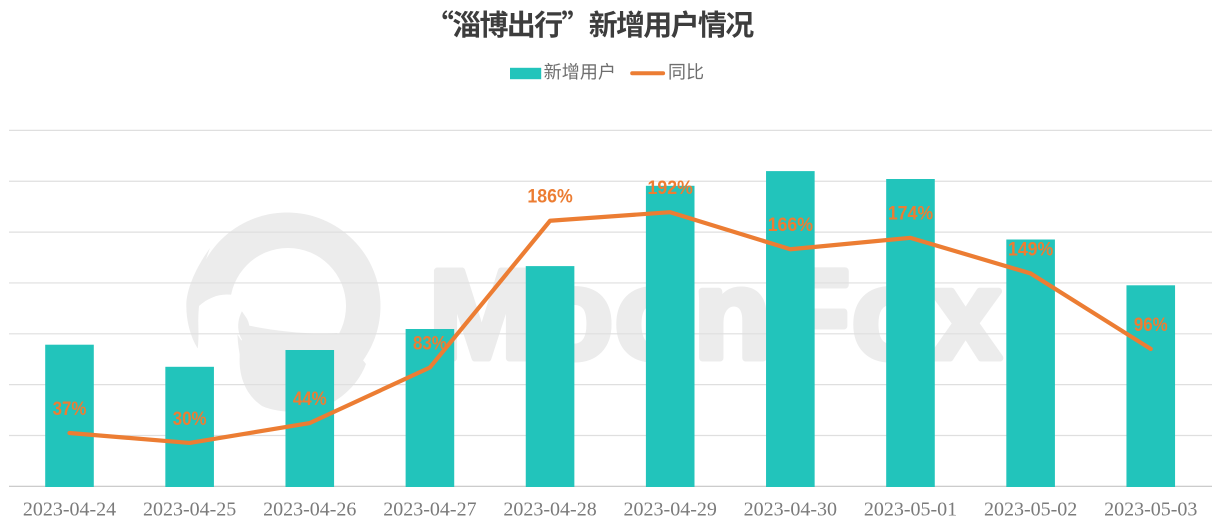 The image size is (1219, 531). What do you see at coordinates (430, 343) in the screenshot?
I see `svg-text: 83%` at bounding box center [430, 343].